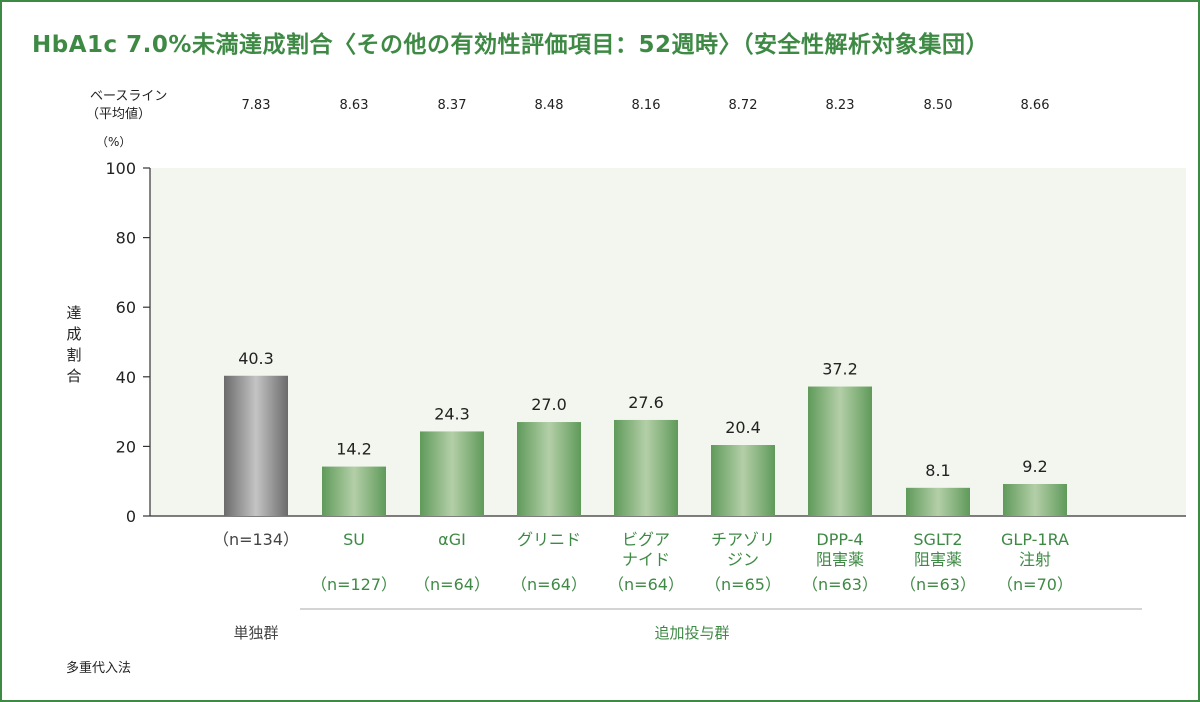  What do you see at coordinates (118, 114) in the screenshot?
I see `baseline-label-line2: （平均値）` at bounding box center [118, 114].